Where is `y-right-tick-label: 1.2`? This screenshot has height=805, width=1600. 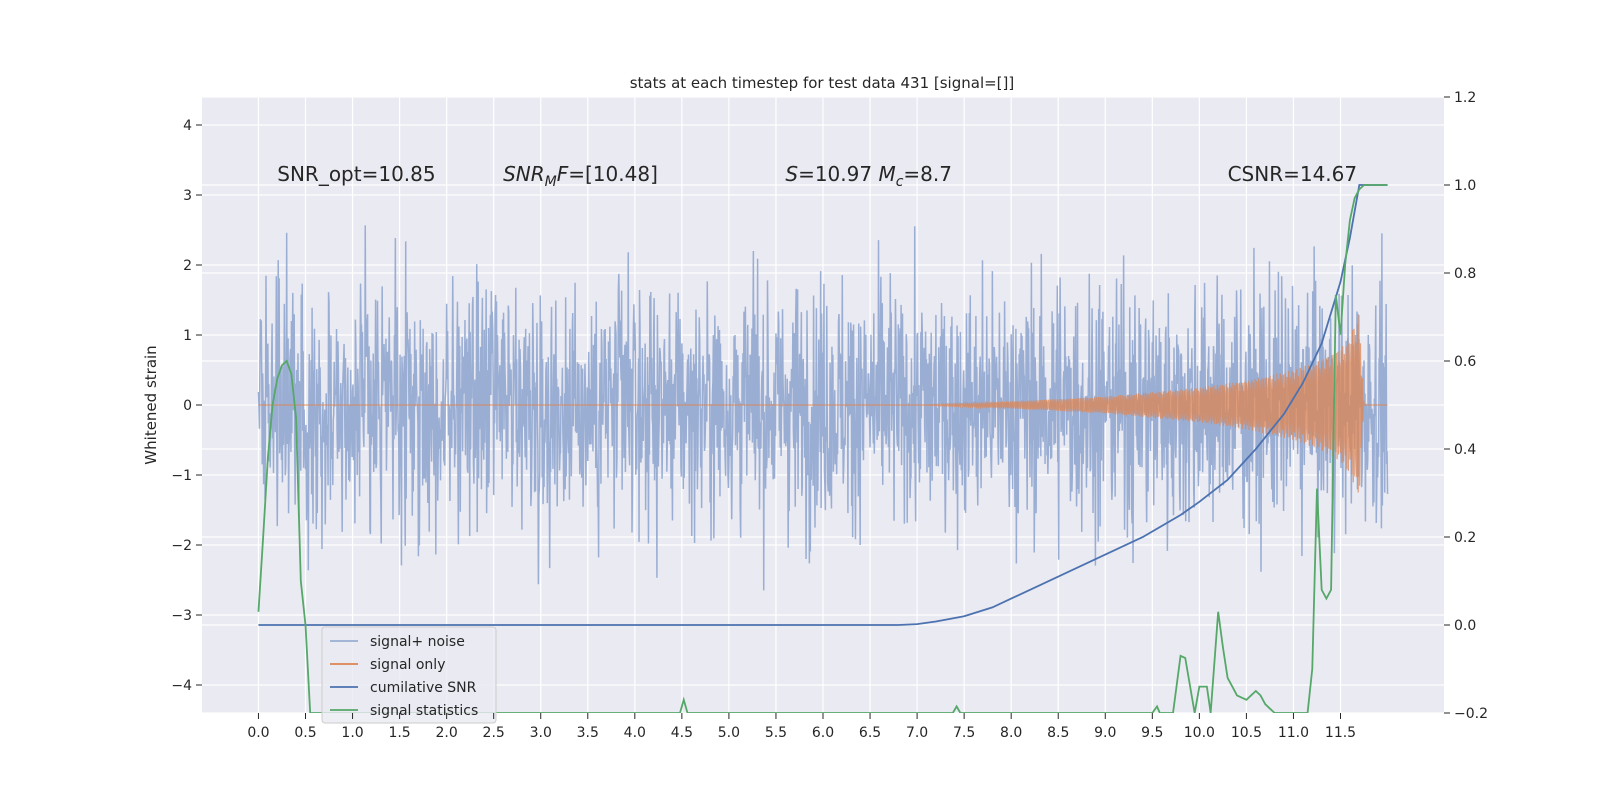
y-right-tick-label: 1.2 is located at coordinates (1465, 98).